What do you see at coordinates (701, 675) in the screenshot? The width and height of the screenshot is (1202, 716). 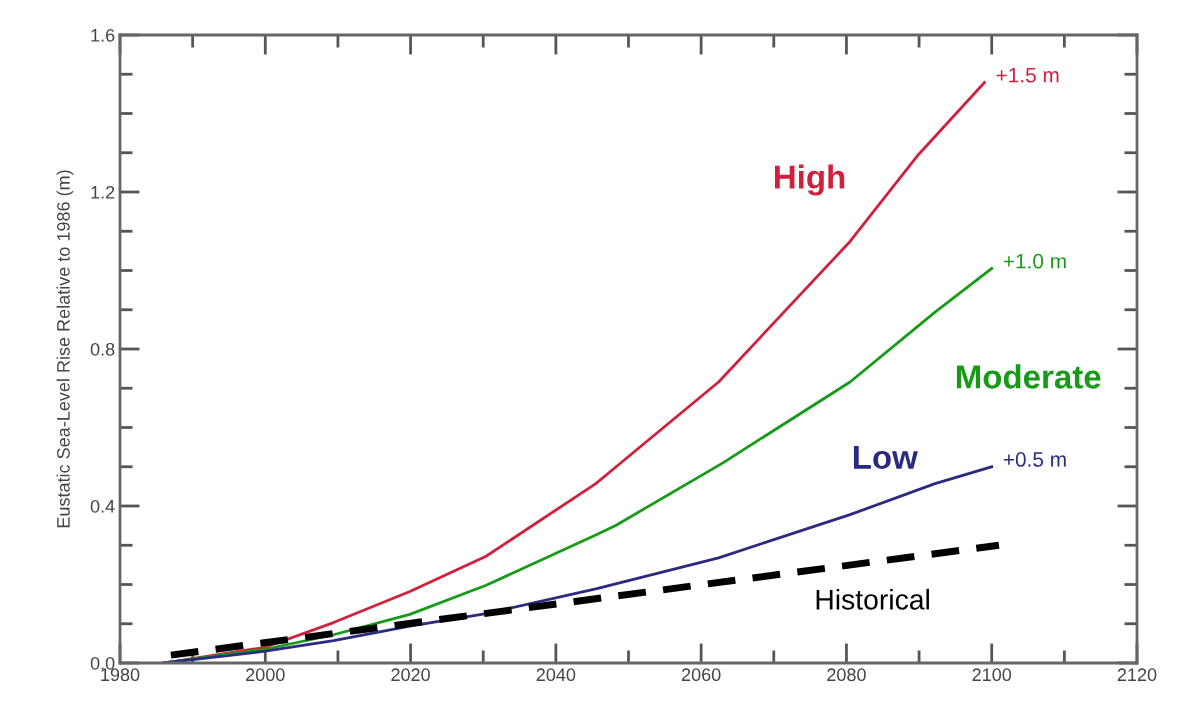 I see `x-tick-label: 2060` at bounding box center [701, 675].